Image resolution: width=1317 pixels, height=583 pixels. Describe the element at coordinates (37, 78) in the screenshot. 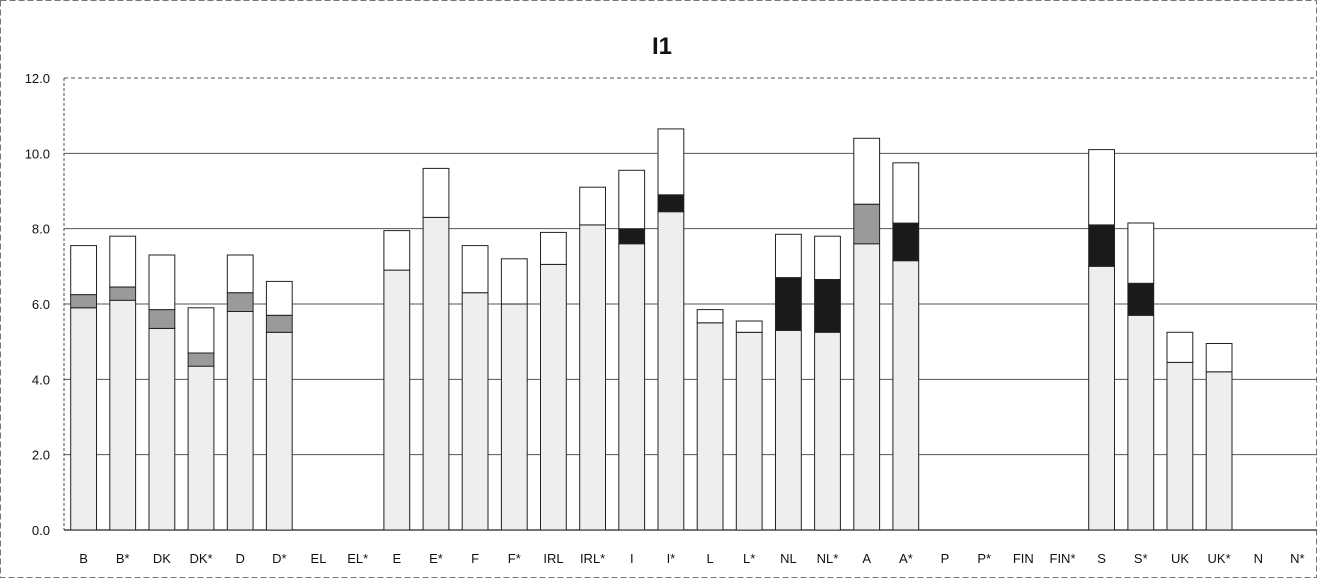

I see `y-tick-label: 12.0` at that location.